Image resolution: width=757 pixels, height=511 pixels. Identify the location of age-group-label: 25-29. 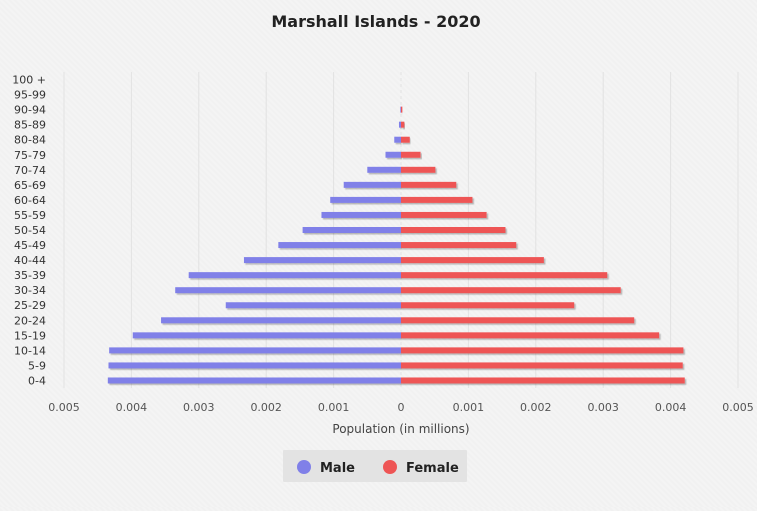
(30, 305).